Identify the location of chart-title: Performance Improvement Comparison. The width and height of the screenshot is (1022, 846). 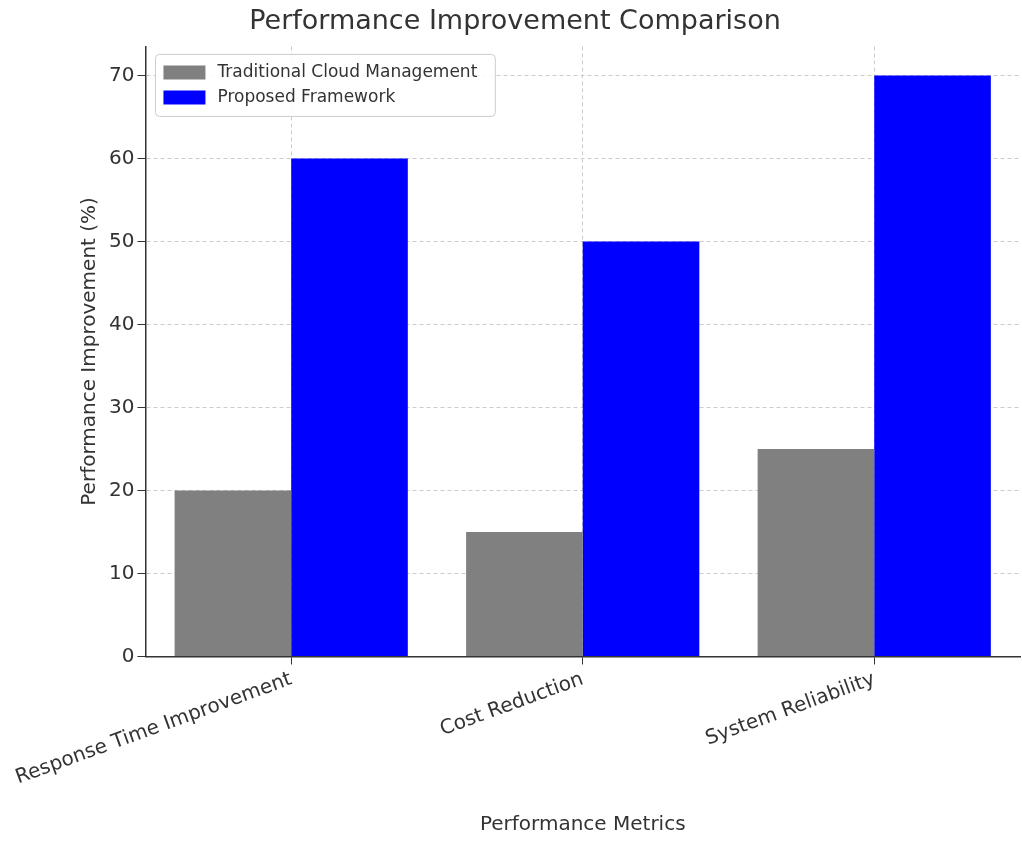
(515, 20).